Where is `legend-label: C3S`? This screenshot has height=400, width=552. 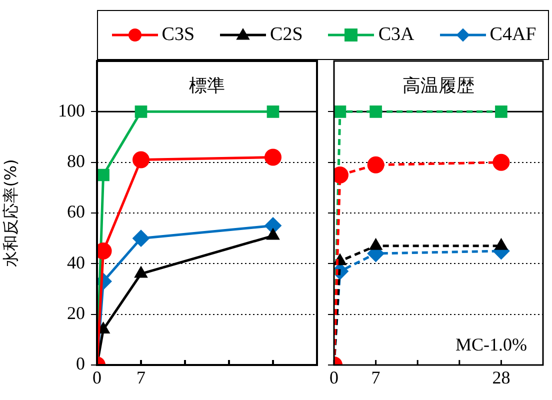 legend-label: C3S is located at coordinates (178, 35).